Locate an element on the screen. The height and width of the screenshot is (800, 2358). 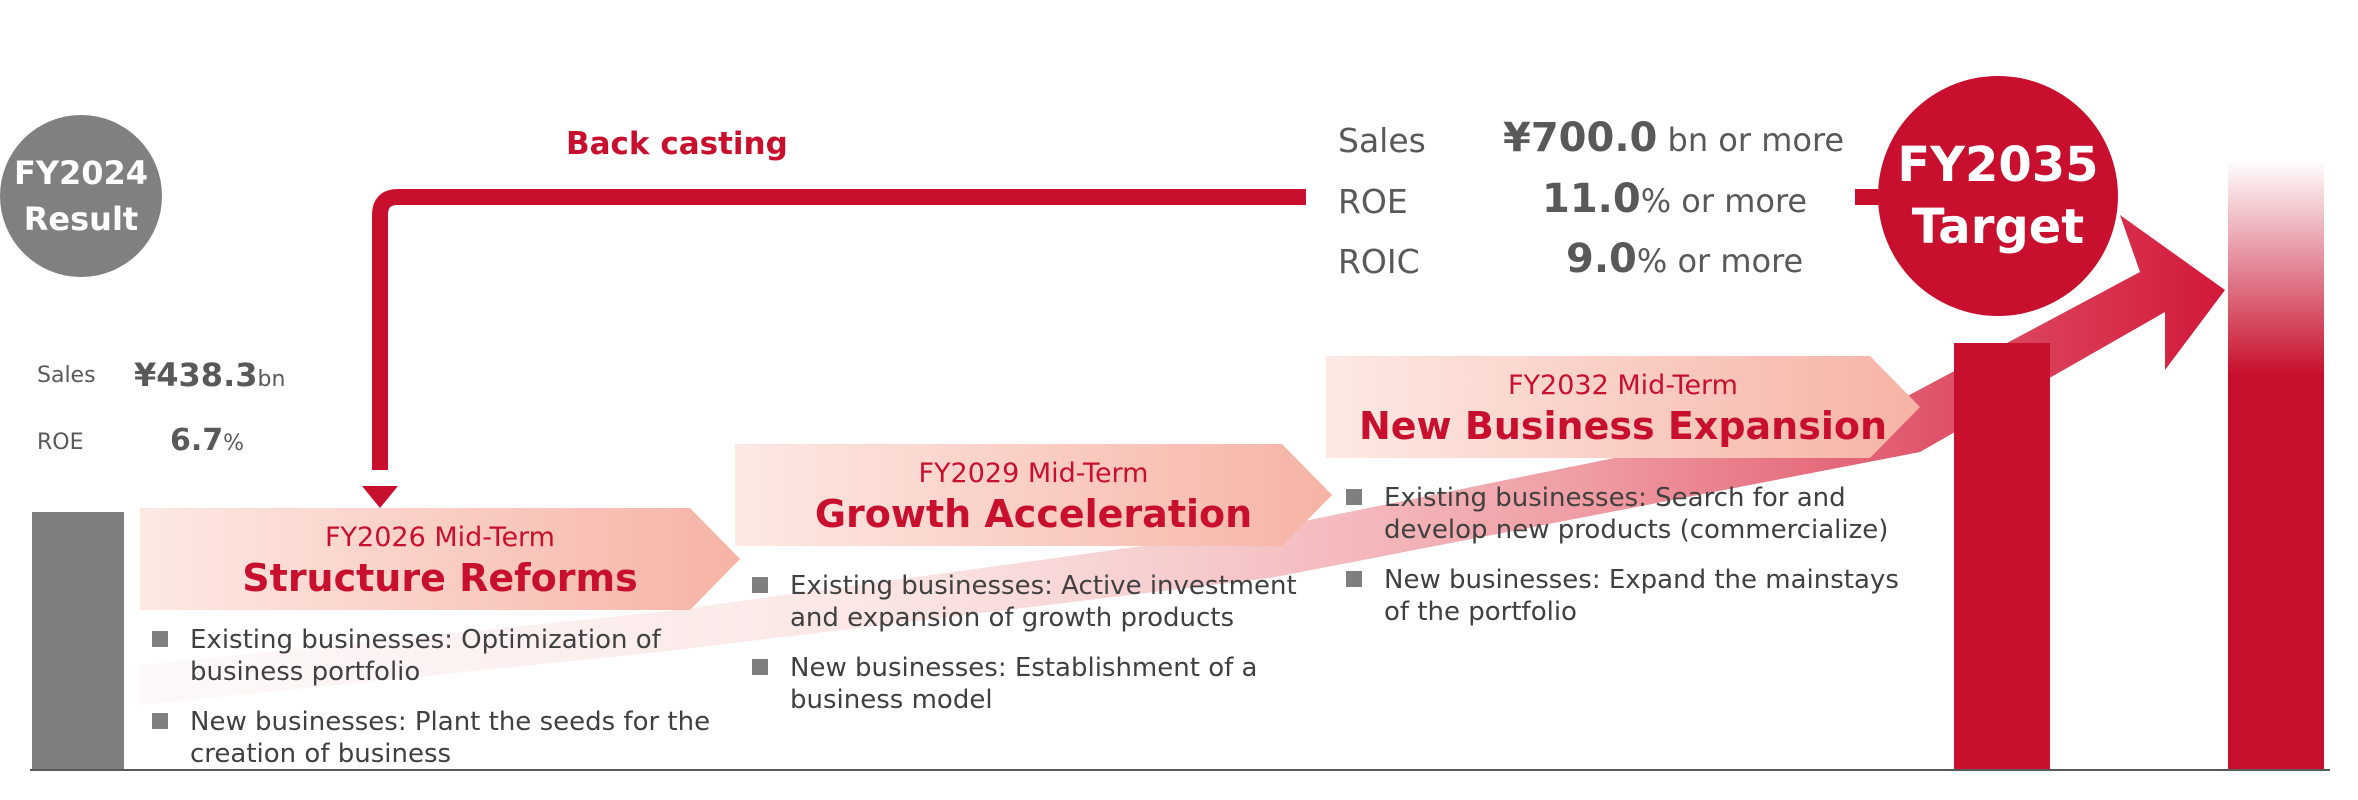
fy2035-circle-line1: FY2035 is located at coordinates (1998, 165).